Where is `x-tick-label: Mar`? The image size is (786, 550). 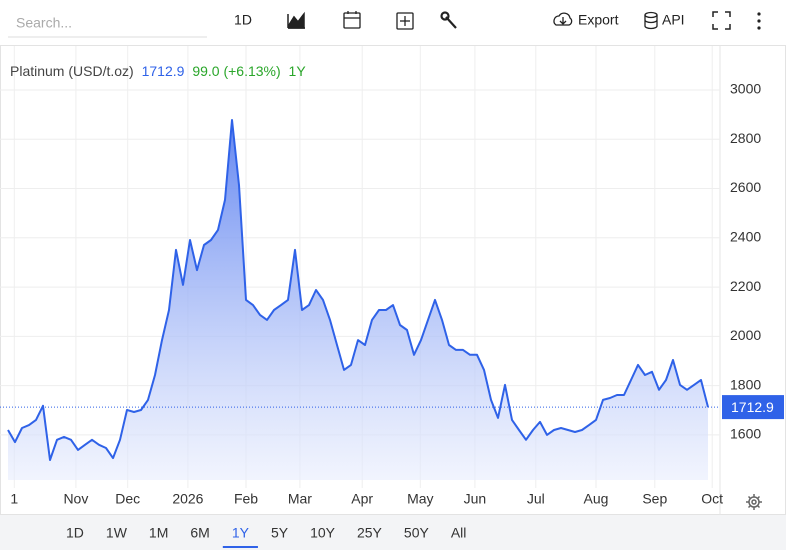 x-tick-label: Mar is located at coordinates (300, 499).